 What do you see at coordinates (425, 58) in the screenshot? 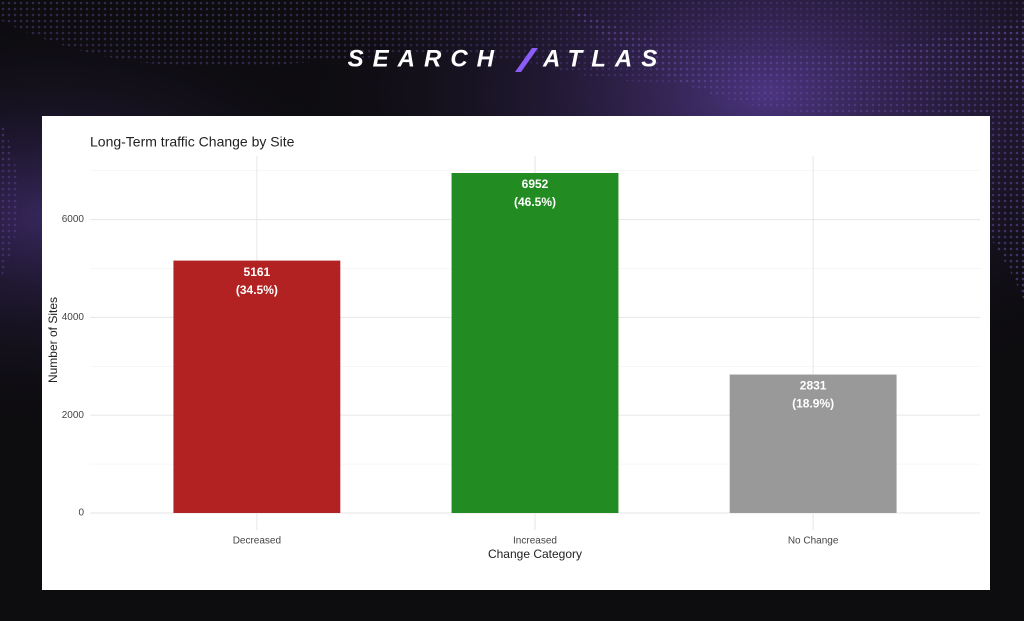
I see `logo-text: SEARCH` at bounding box center [425, 58].